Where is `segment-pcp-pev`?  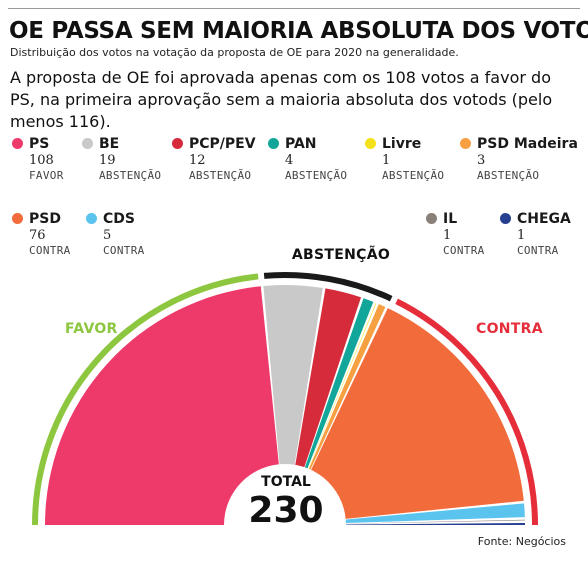
segment-pcp-pev is located at coordinates (328, 378).